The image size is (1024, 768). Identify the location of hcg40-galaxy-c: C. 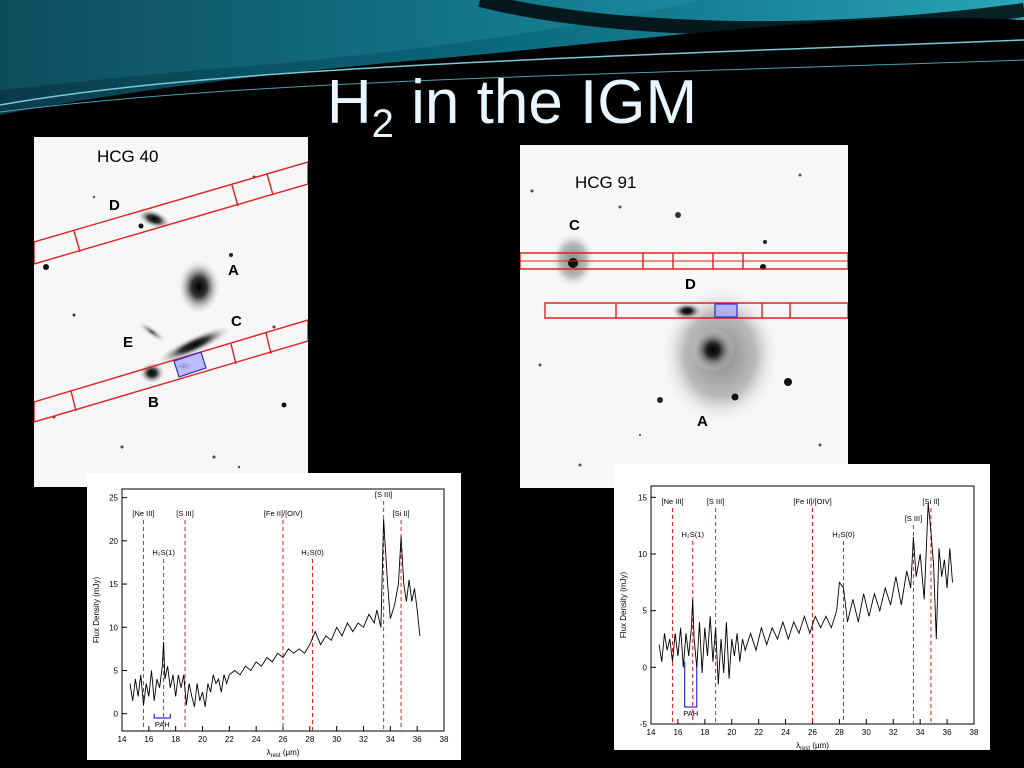
(236, 321).